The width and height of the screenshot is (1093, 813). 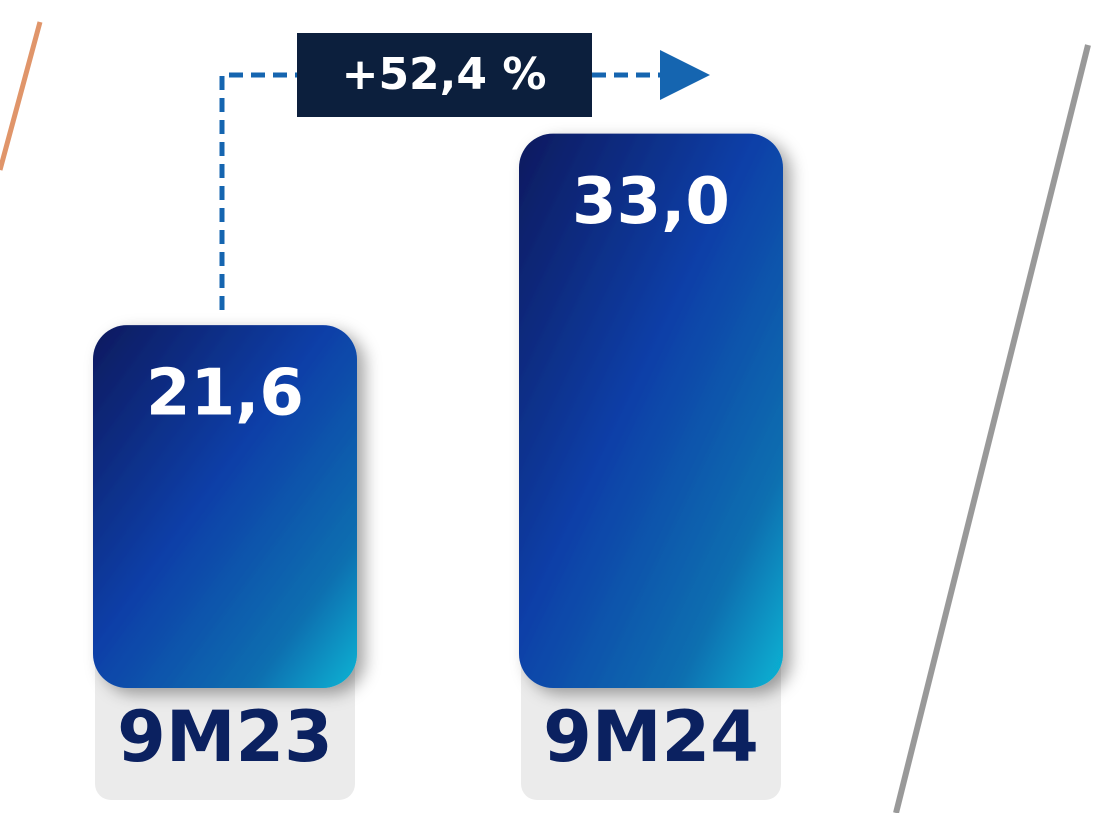 I want to click on value-label: 33,0, so click(x=651, y=202).